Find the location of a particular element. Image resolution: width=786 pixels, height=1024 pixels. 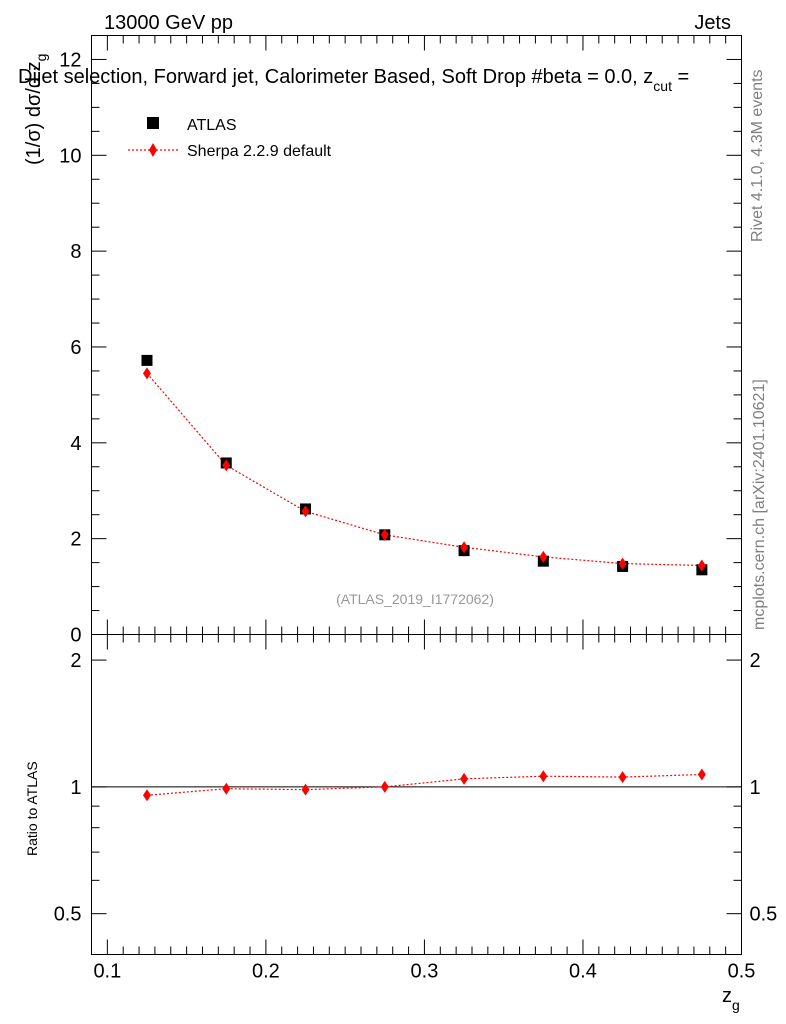

main-y-tick-label: 2 is located at coordinates (75, 540).